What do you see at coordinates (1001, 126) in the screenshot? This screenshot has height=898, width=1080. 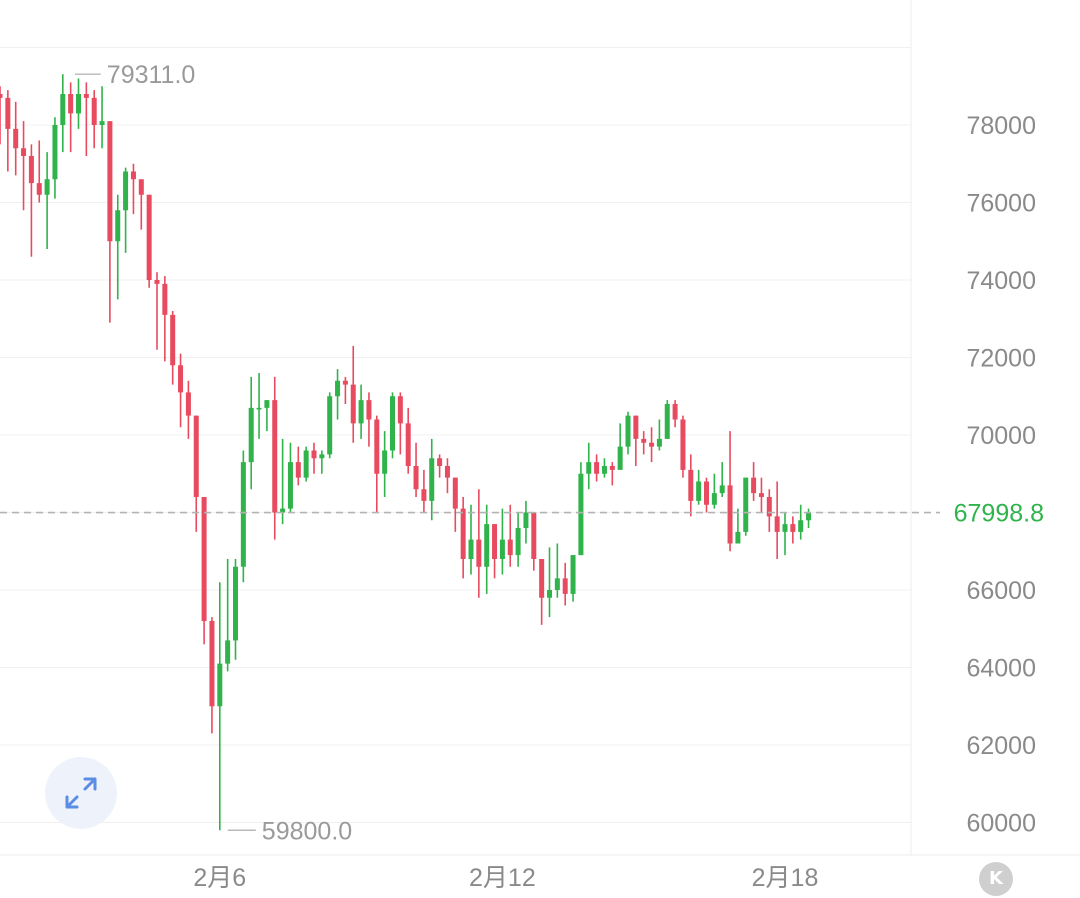 I see `y-tick-label: 78000` at bounding box center [1001, 126].